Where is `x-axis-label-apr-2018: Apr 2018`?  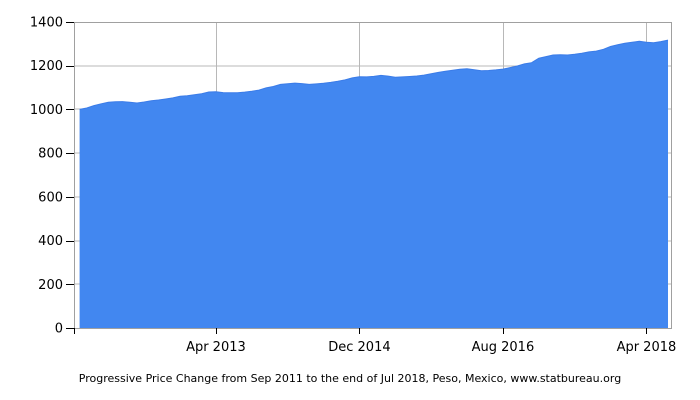
x-axis-label-apr-2018: Apr 2018 is located at coordinates (647, 347).